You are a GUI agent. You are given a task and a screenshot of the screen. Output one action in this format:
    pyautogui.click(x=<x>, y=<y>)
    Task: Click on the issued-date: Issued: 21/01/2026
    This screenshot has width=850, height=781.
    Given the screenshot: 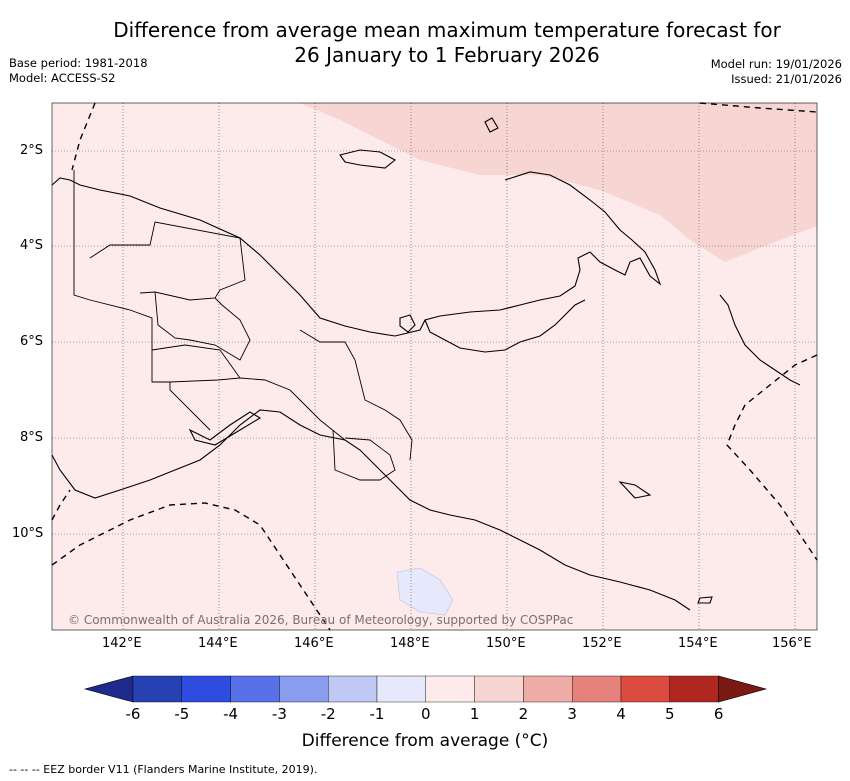 What is the action you would take?
    pyautogui.click(x=786, y=79)
    